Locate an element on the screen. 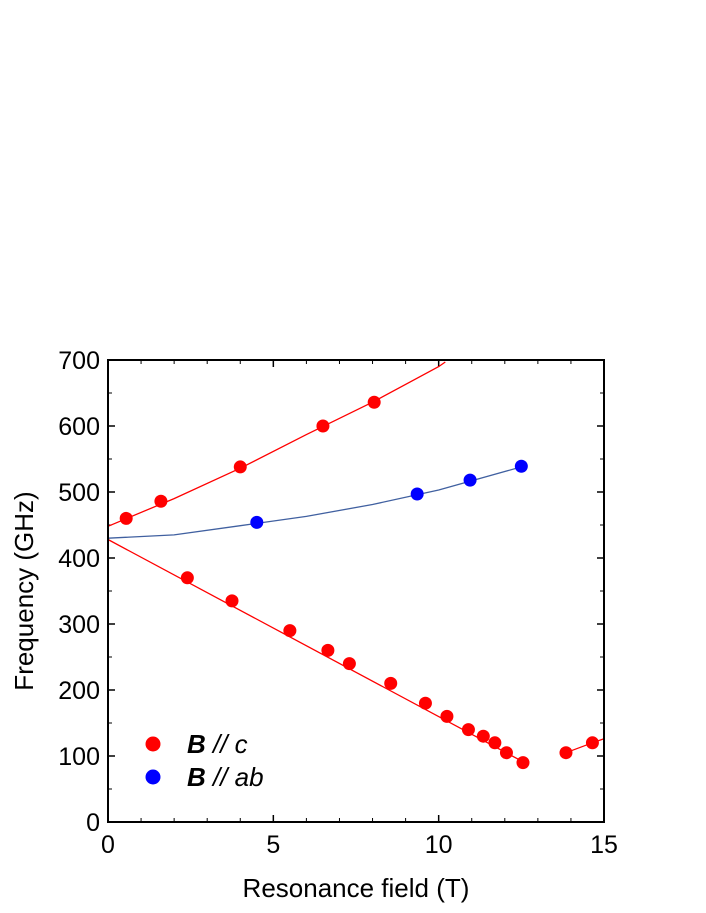 This screenshot has width=706, height=913. legend: B // cB // ab is located at coordinates (204, 760).